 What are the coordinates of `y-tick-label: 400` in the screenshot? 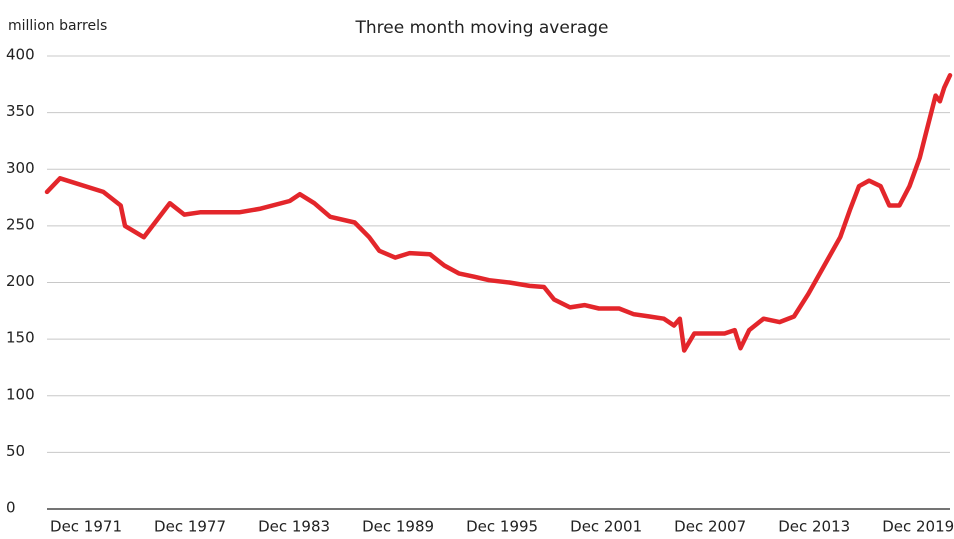 It's located at (20, 55).